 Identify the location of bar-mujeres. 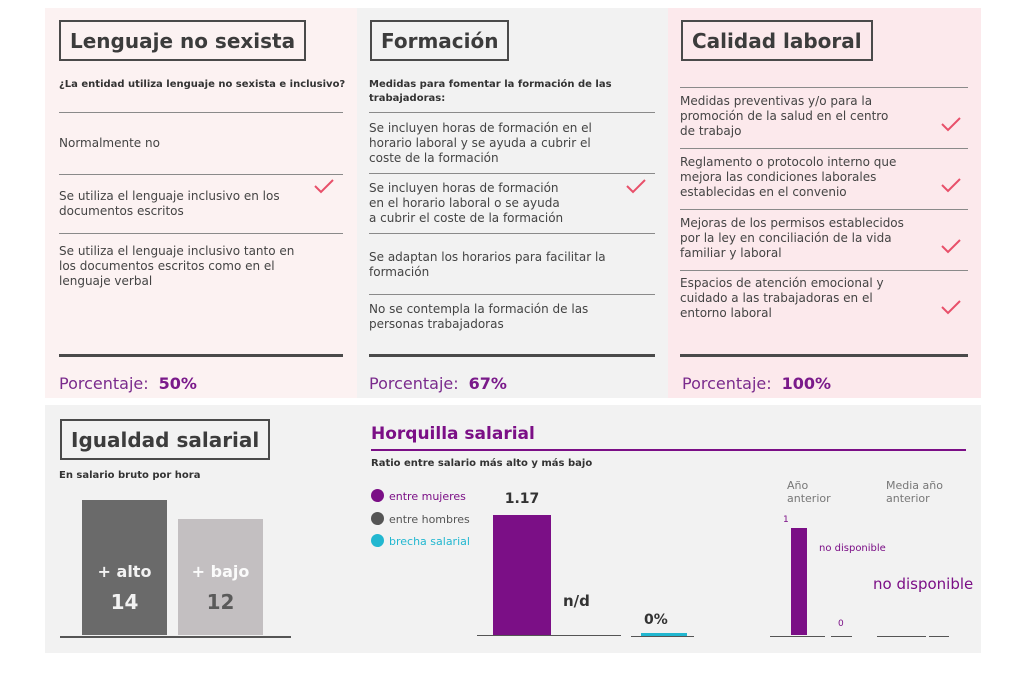
(522, 575).